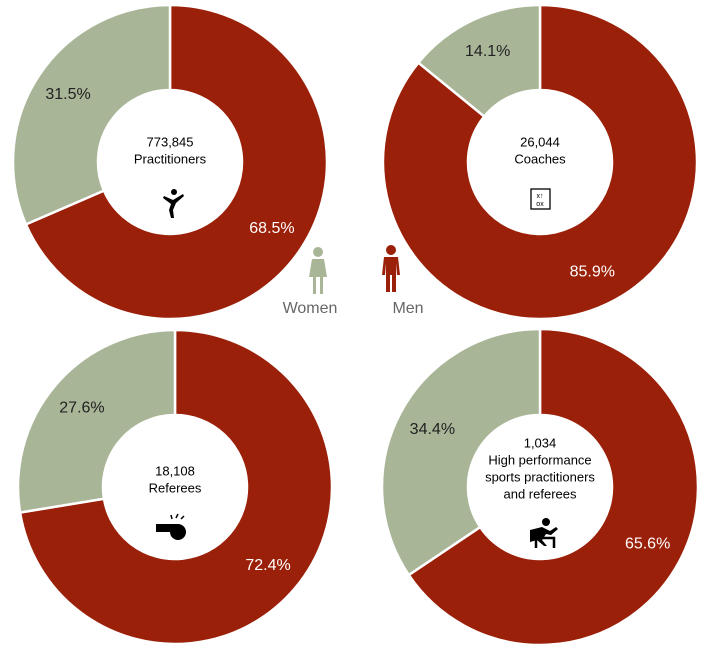 Image resolution: width=704 pixels, height=648 pixels. What do you see at coordinates (353, 281) in the screenshot?
I see `legend: Women Men` at bounding box center [353, 281].